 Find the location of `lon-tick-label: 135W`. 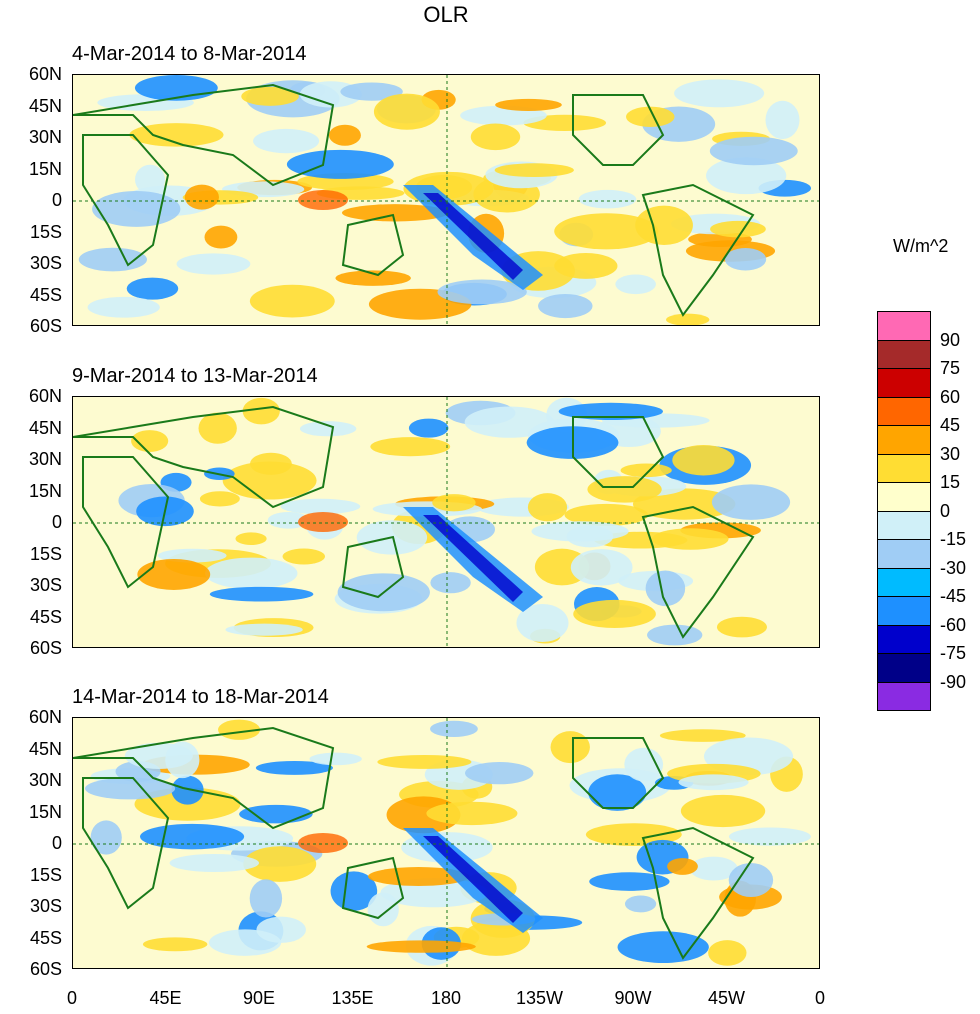

lon-tick-label: 135W is located at coordinates (539, 998).